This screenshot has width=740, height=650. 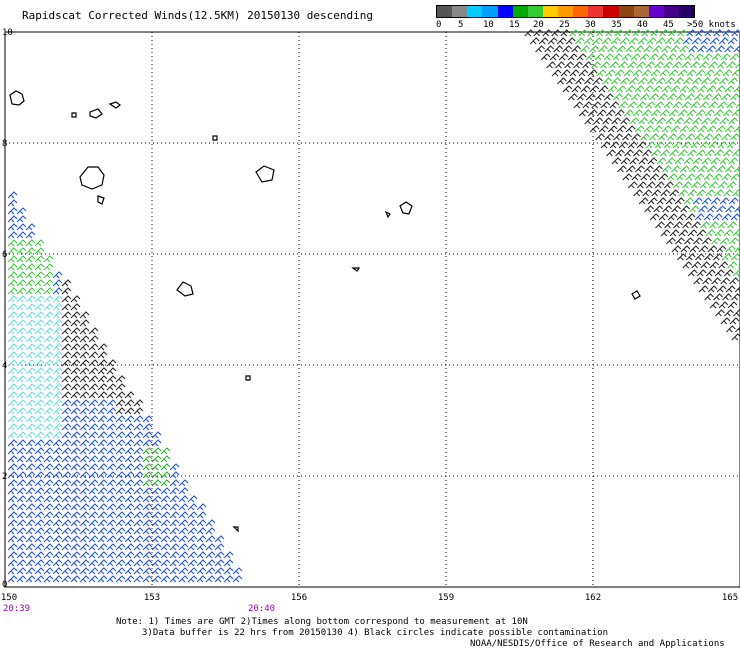 I want to click on x-axis-label: 150, so click(x=9, y=598).